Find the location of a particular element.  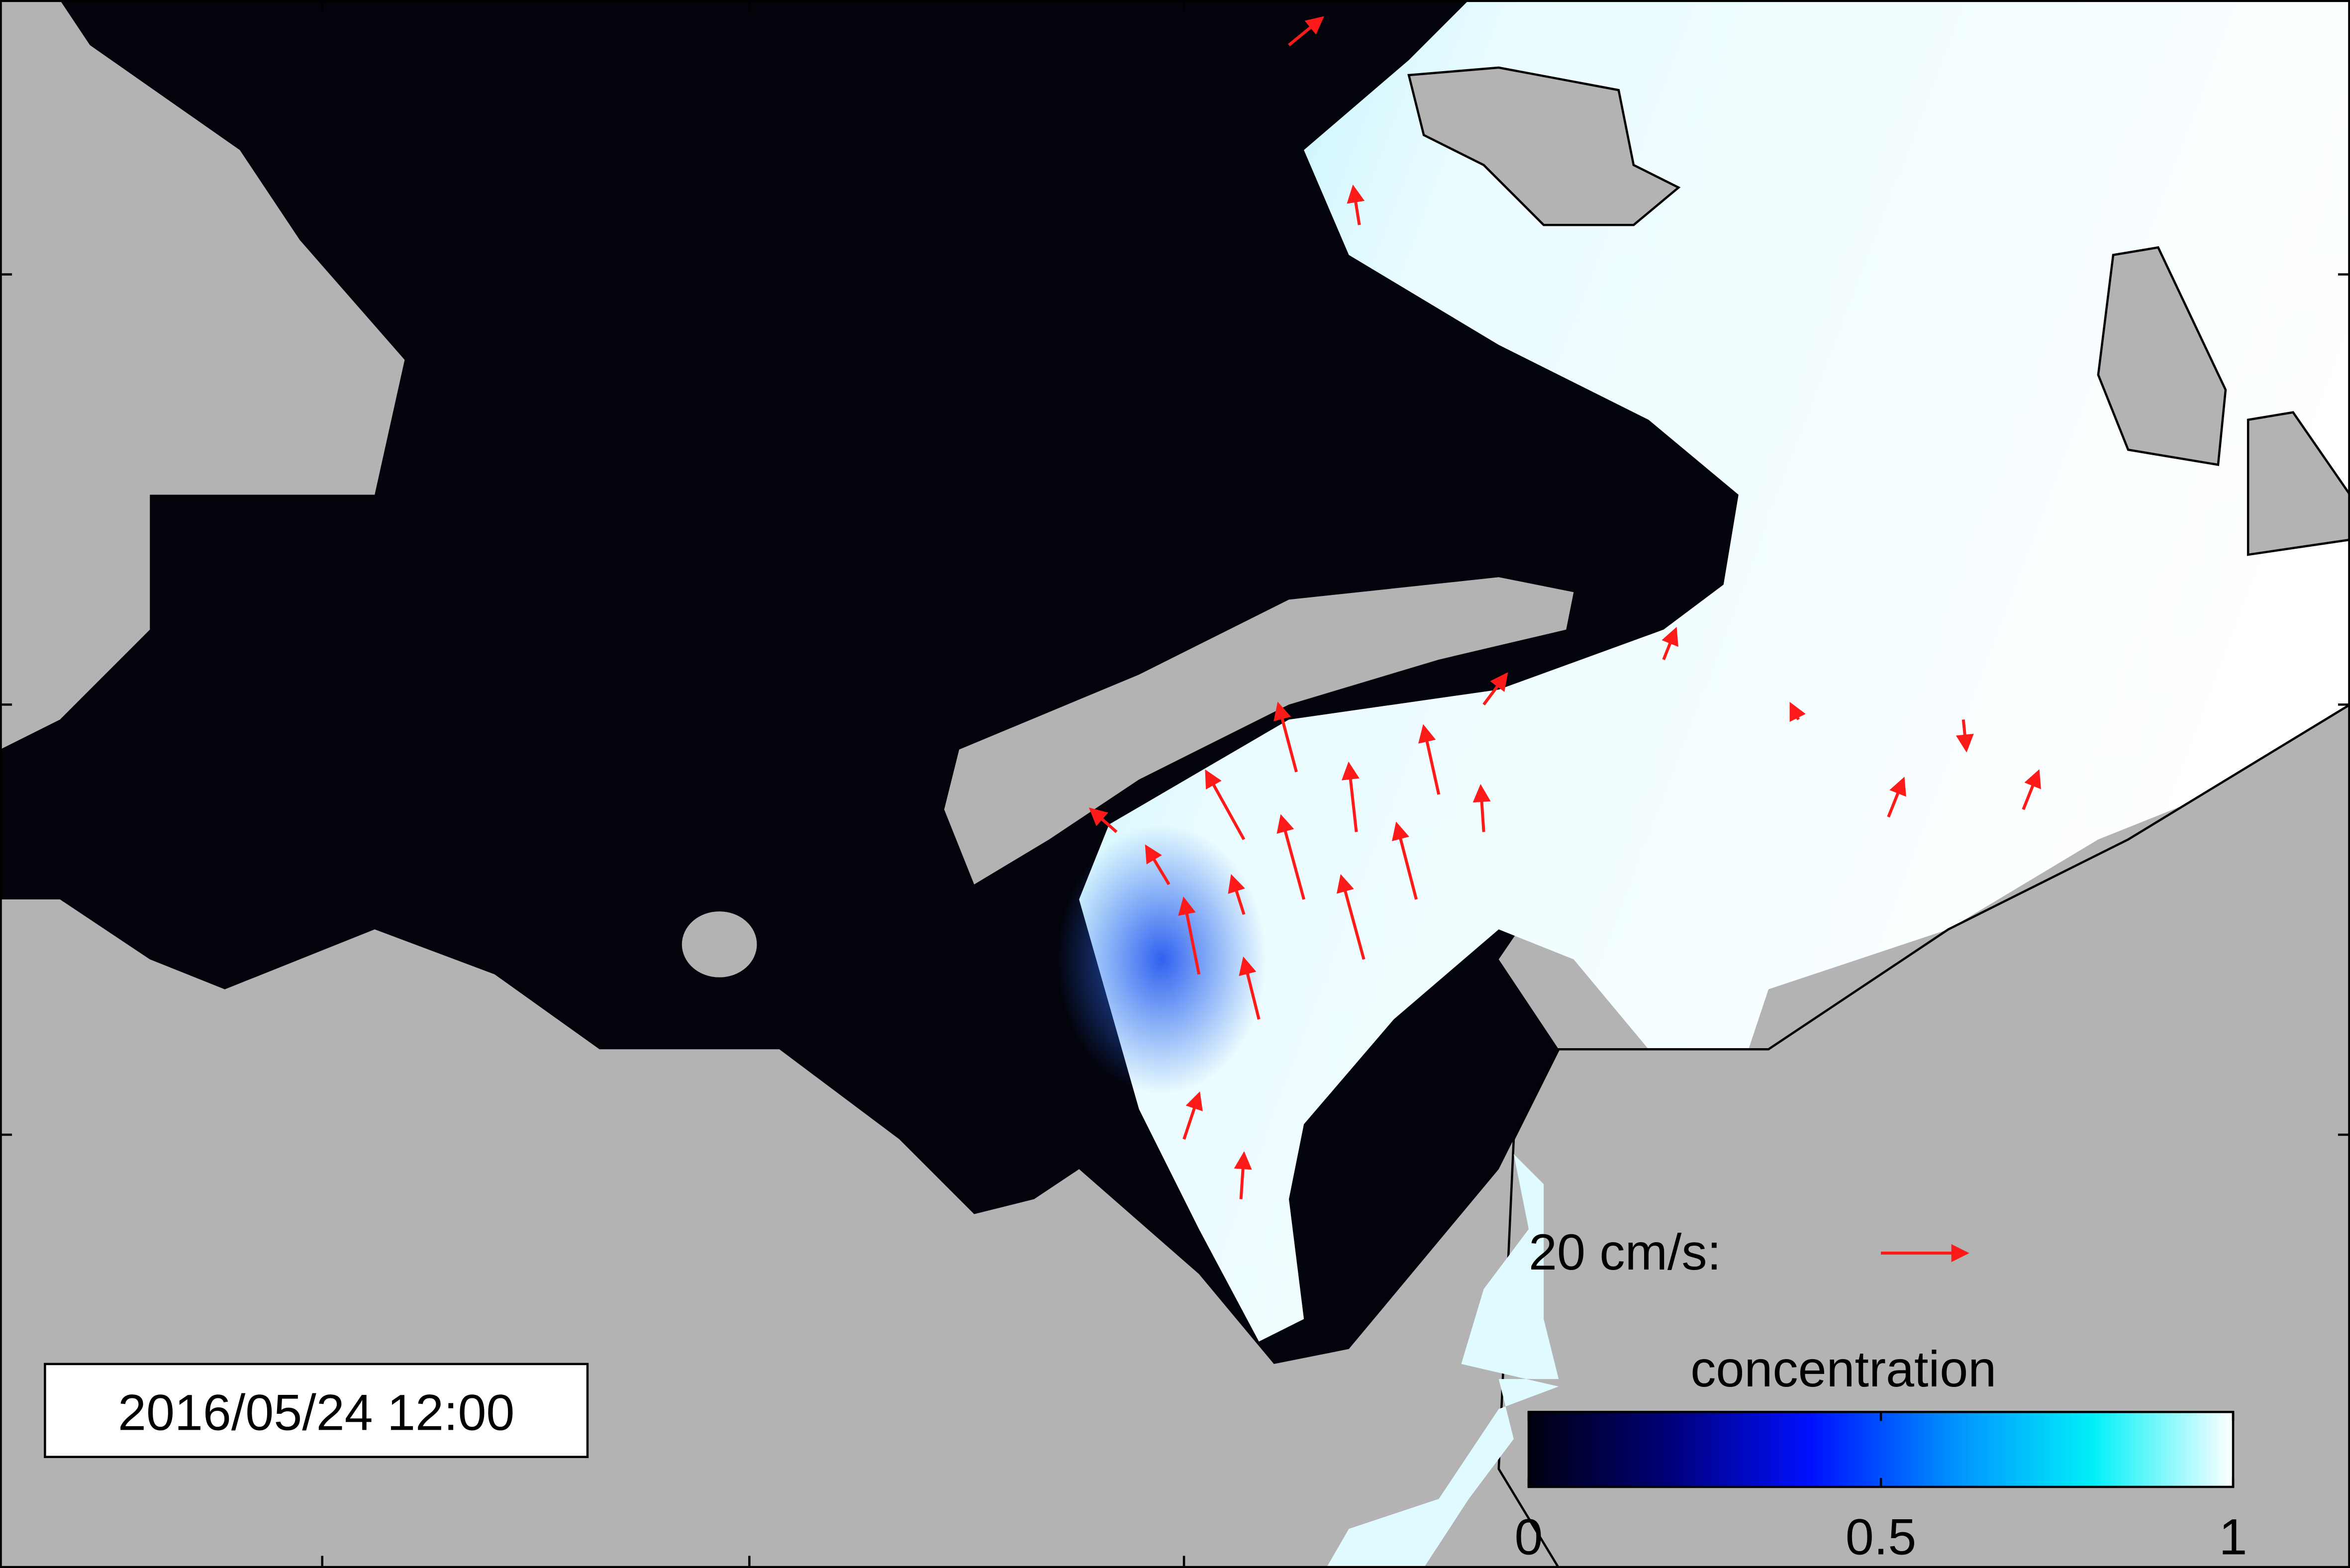

colorbar is located at coordinates (1881, 1449).